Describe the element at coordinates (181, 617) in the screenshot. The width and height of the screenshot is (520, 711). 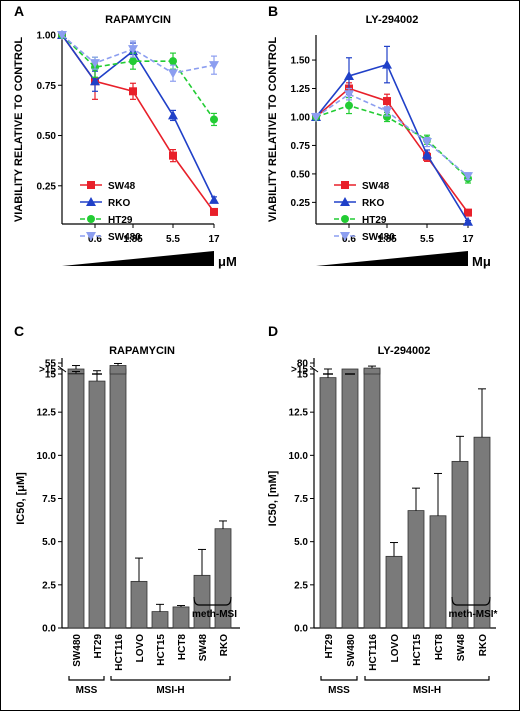
I see `bar-hct8` at that location.